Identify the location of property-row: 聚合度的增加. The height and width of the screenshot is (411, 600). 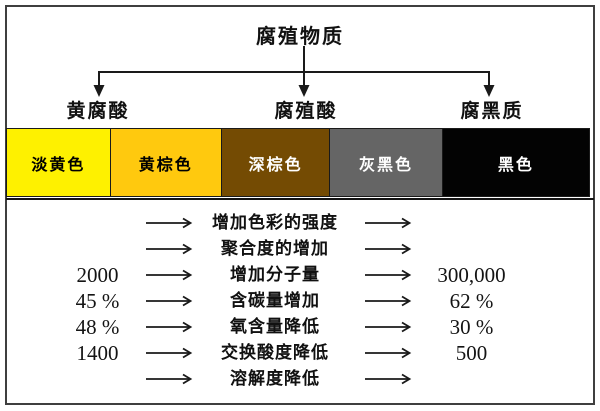
(300, 249).